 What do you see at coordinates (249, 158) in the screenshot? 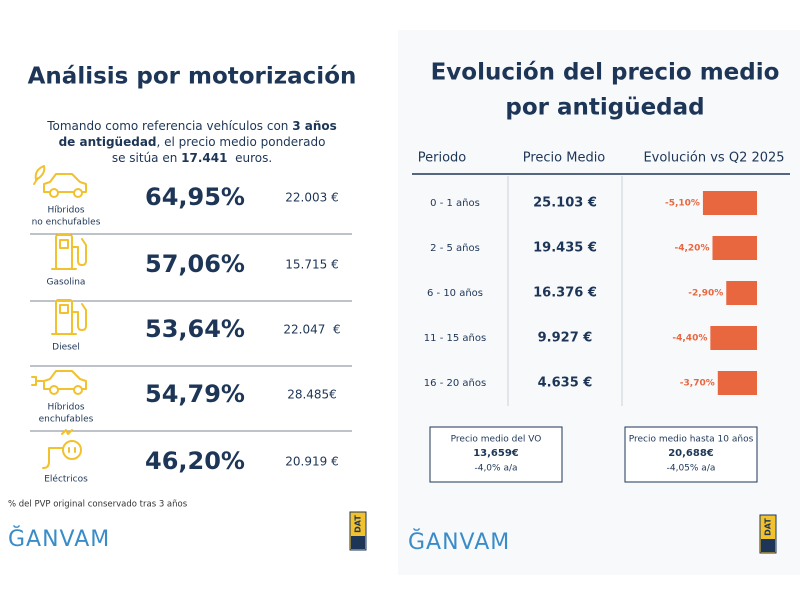
I see `intro-segment: euros.` at bounding box center [249, 158].